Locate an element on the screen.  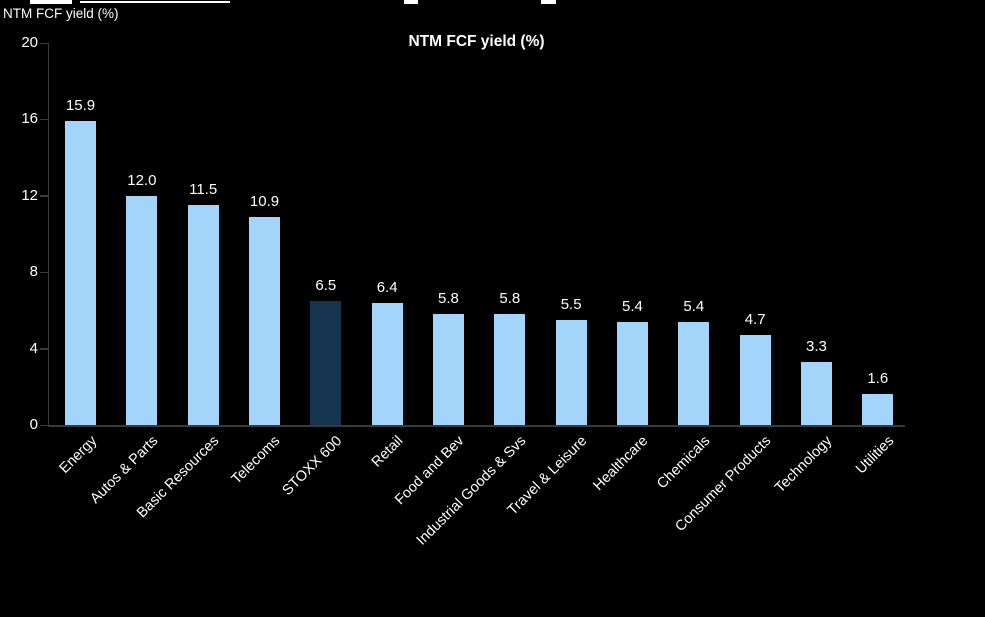
y-axis-tick-label: 16 is located at coordinates (29, 119).